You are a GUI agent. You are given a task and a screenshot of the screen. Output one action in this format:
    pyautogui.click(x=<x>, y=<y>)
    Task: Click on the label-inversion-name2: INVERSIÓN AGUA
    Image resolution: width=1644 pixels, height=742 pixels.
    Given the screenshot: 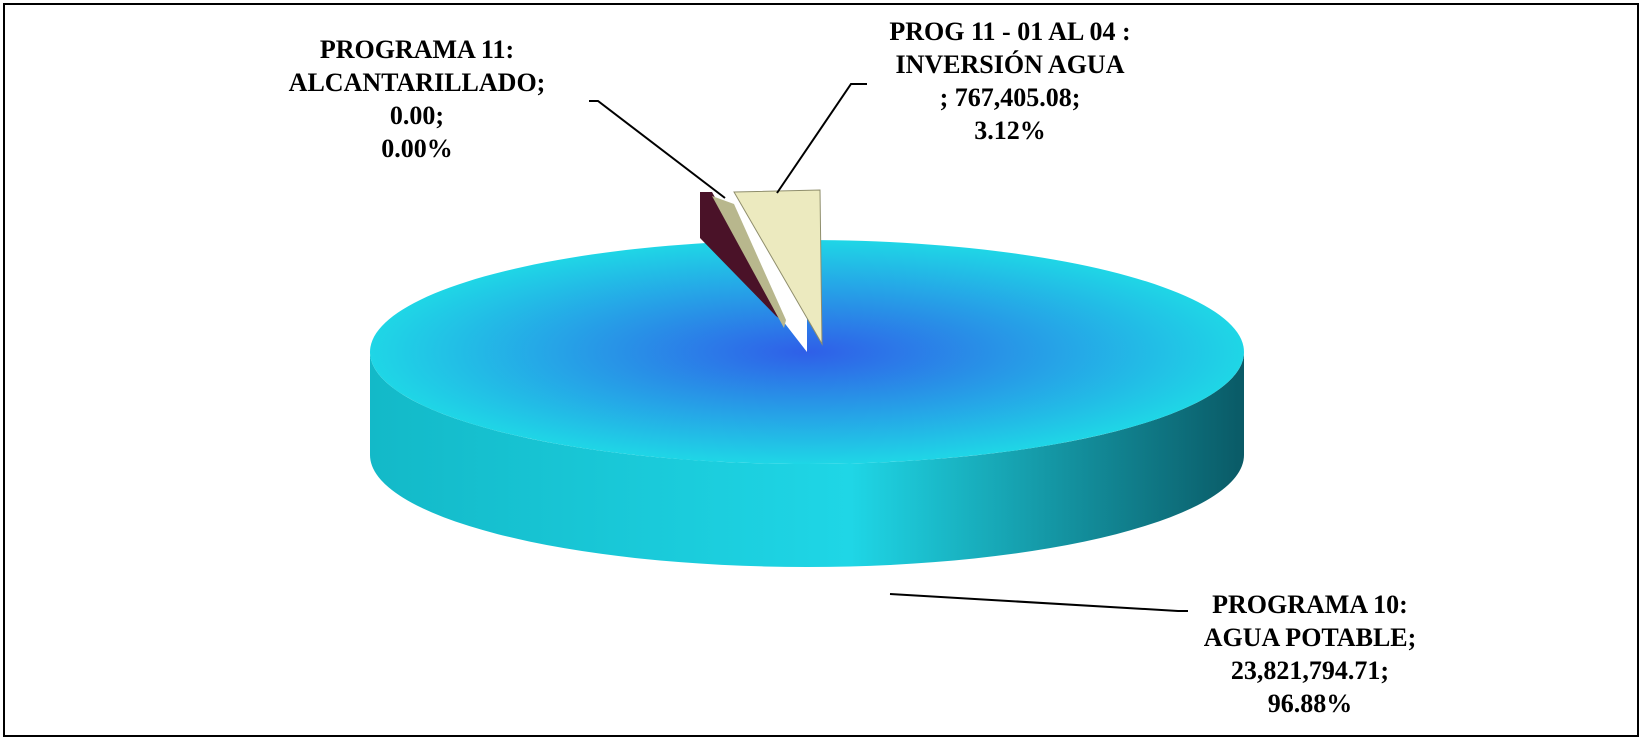 What is the action you would take?
    pyautogui.click(x=1010, y=64)
    